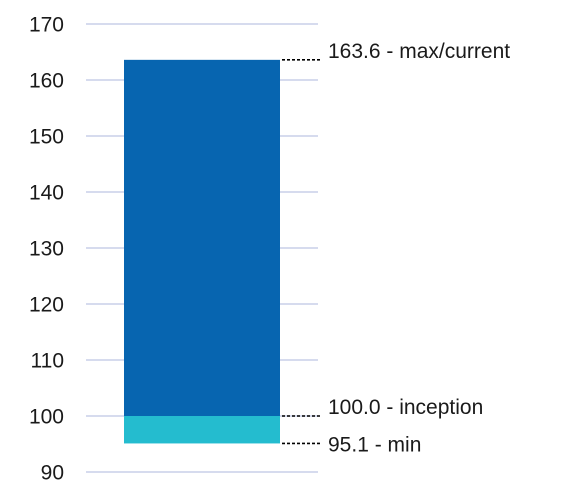 Image resolution: width=581 pixels, height=482 pixels. I want to click on y-tick-label: 100, so click(46, 417).